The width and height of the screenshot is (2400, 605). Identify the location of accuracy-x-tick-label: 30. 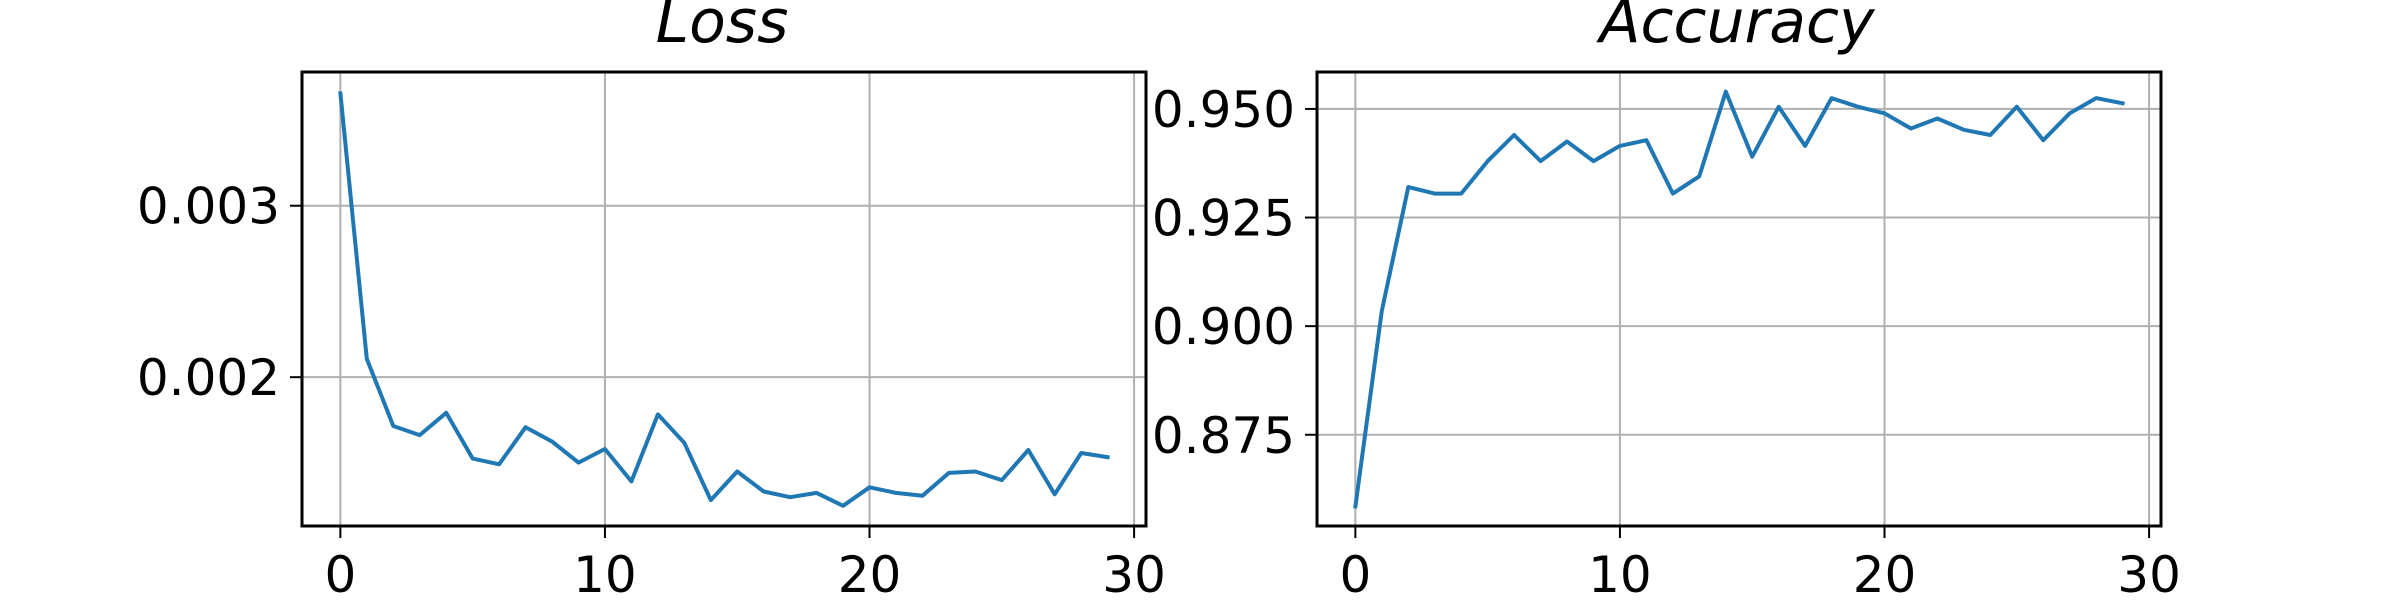
(2149, 573).